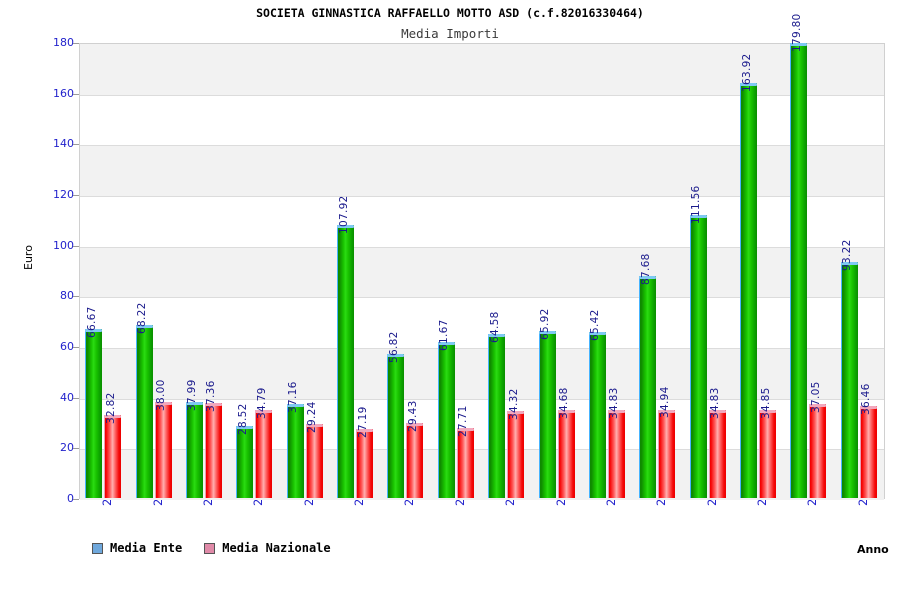 The width and height of the screenshot is (900, 600). Describe the element at coordinates (444, 335) in the screenshot. I see `bar-value-label: 61.67` at that location.